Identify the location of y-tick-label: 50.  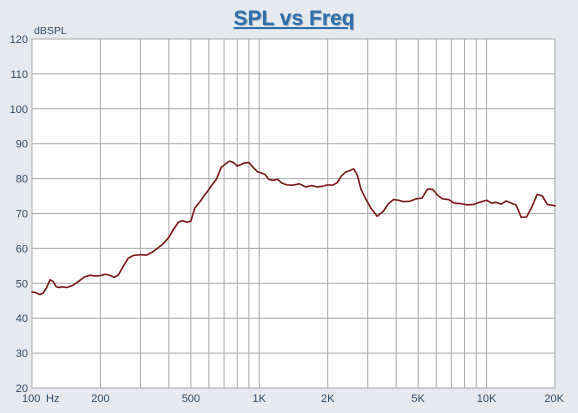
(22, 284).